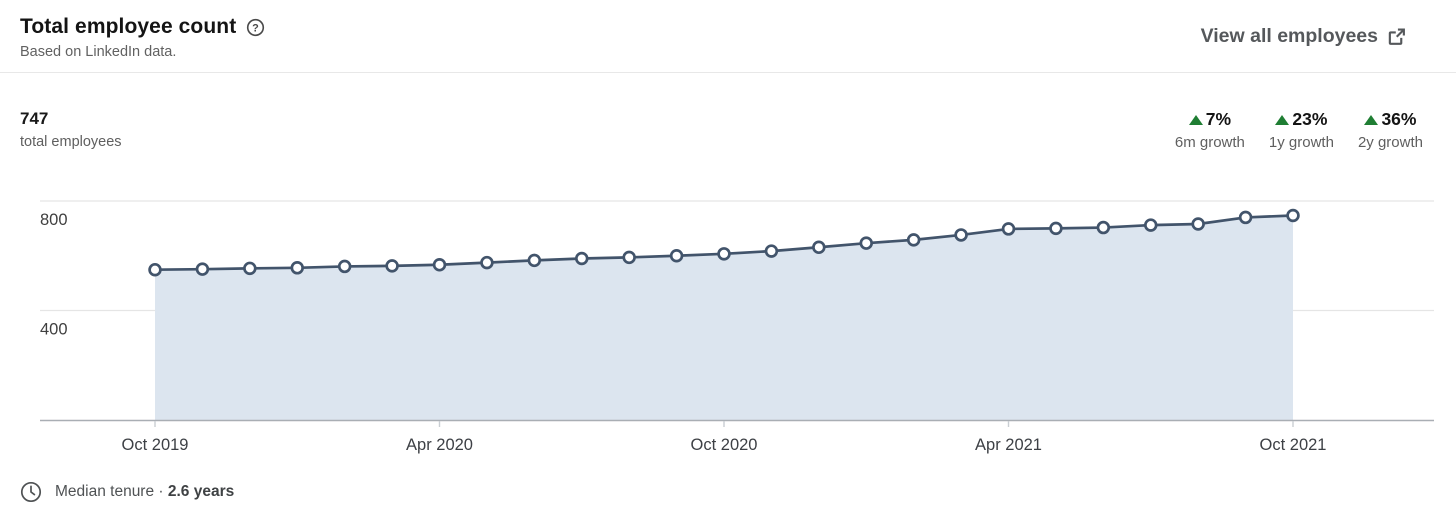 The image size is (1456, 517). What do you see at coordinates (54, 330) in the screenshot?
I see `y-axis-label: 400` at bounding box center [54, 330].